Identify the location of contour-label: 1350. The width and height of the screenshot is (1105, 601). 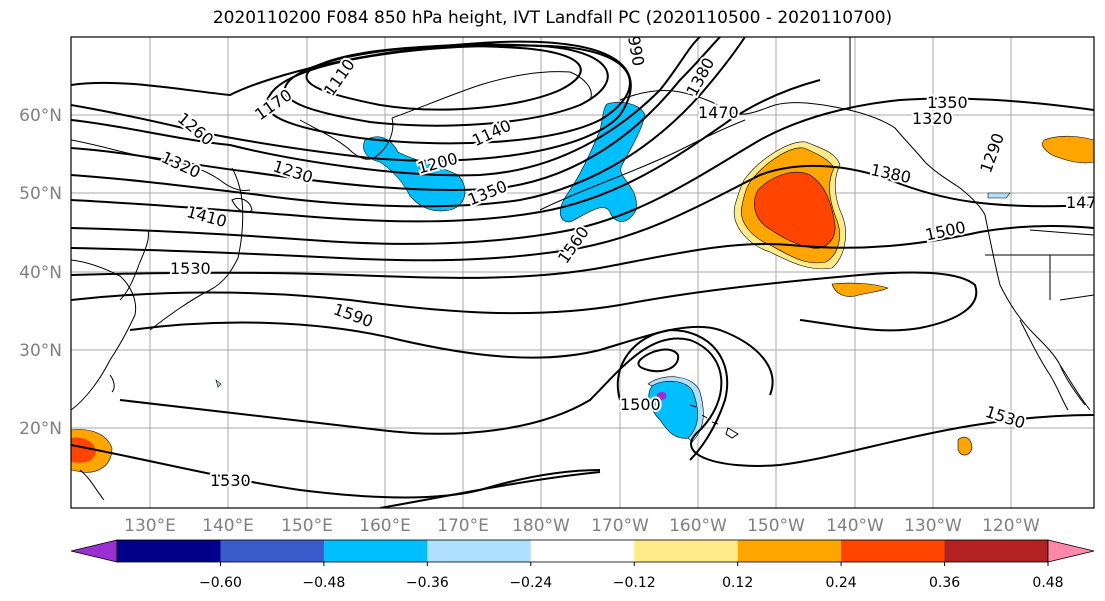
(947, 102).